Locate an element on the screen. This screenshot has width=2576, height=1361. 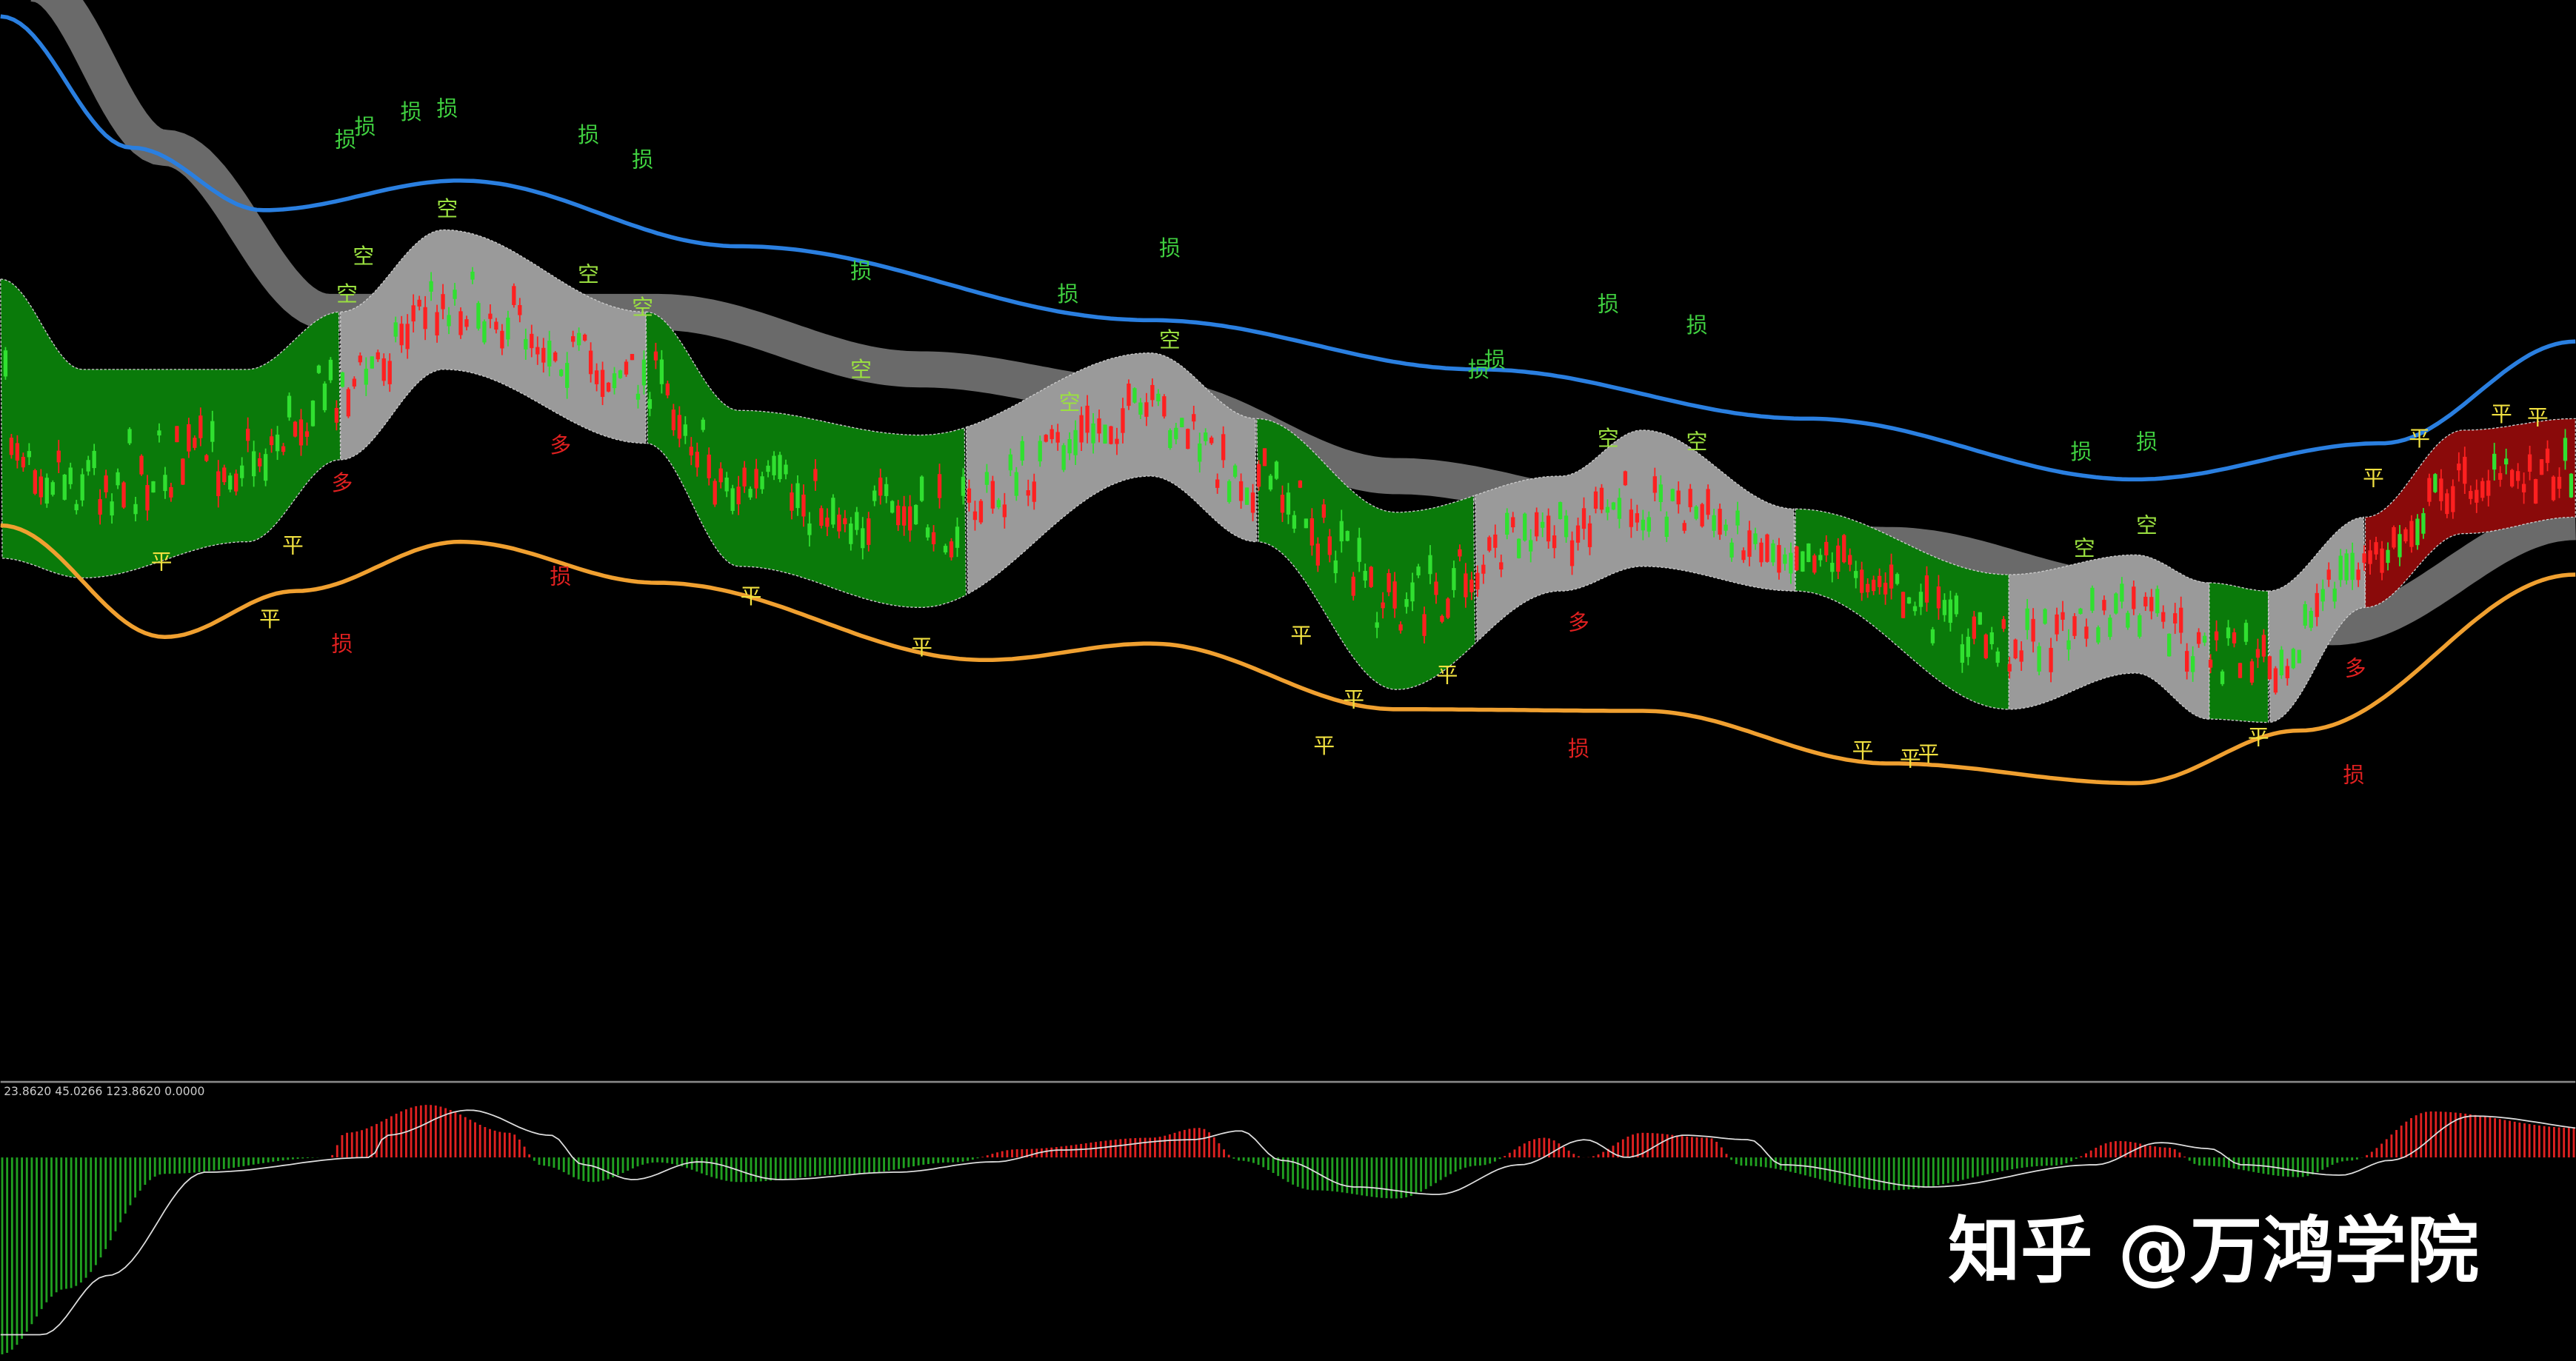
channel-segment is located at coordinates (1111, 474).